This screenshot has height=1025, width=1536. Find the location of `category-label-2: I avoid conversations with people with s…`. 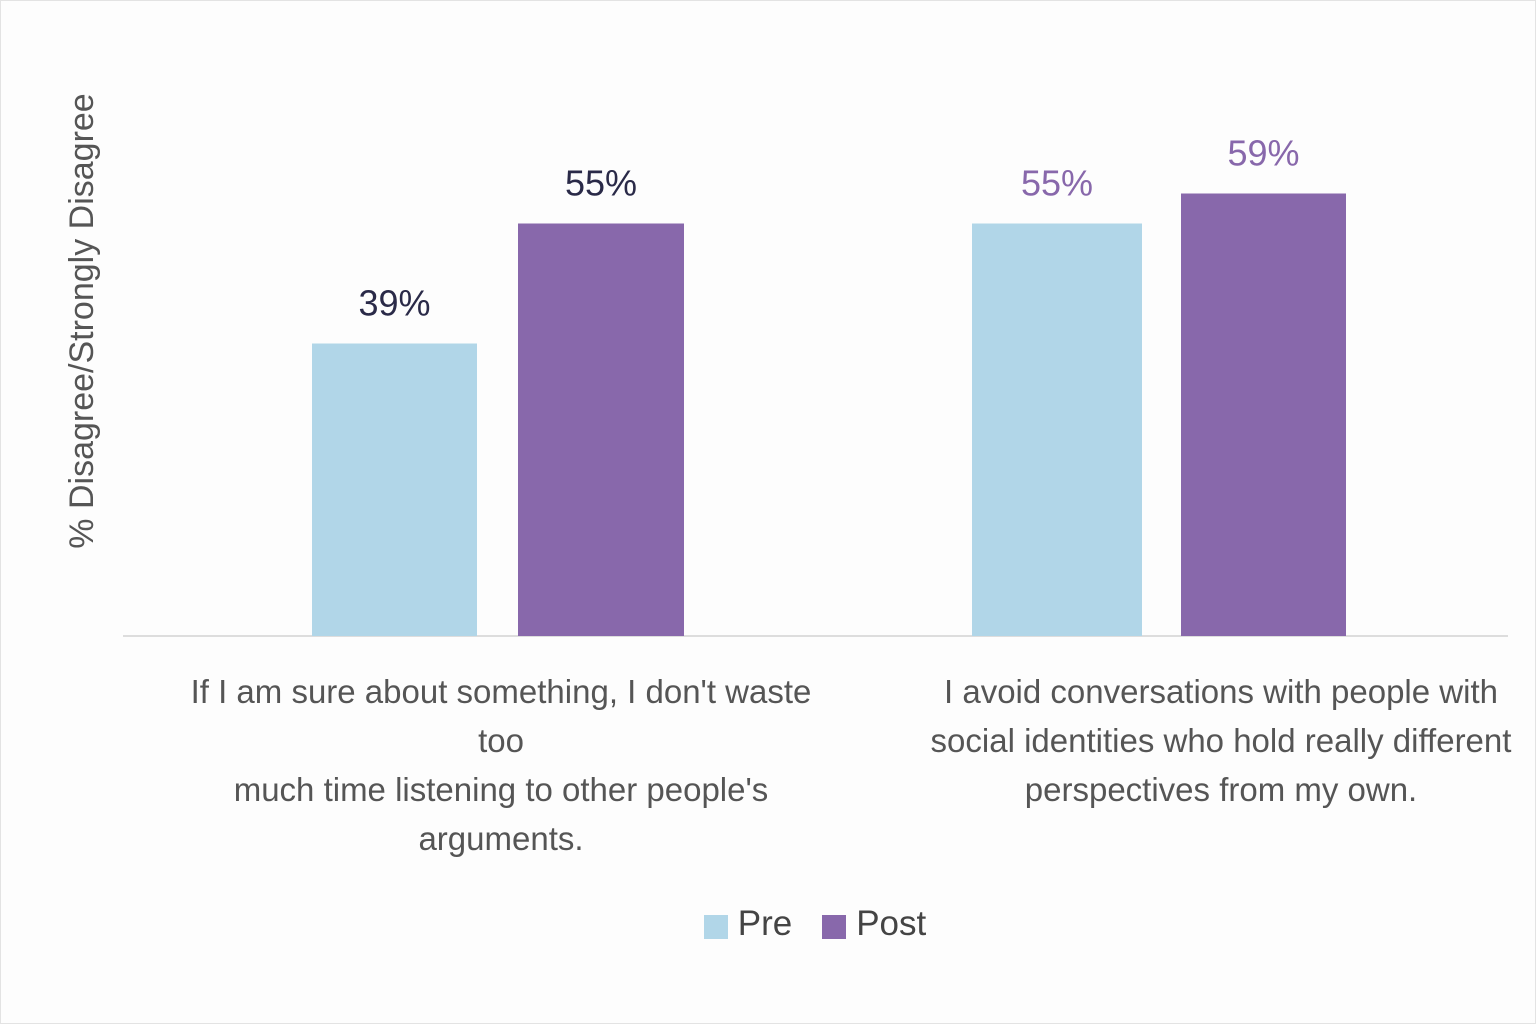

category-label-2: I avoid conversations with people with s… is located at coordinates (1221, 740).